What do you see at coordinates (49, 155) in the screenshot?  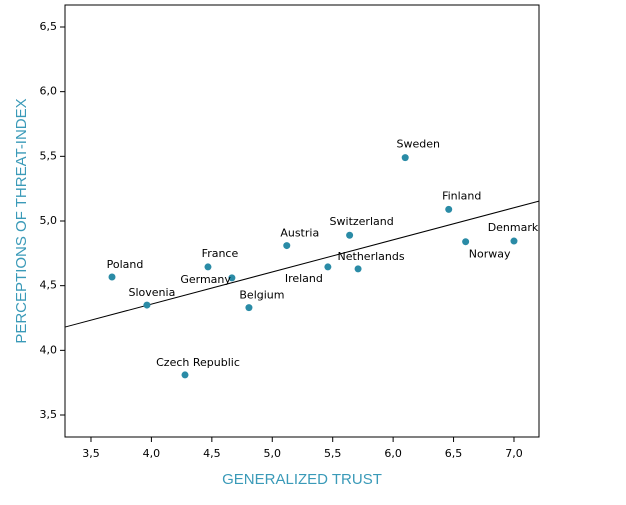 I see `y-tick-label: 5,5` at bounding box center [49, 155].